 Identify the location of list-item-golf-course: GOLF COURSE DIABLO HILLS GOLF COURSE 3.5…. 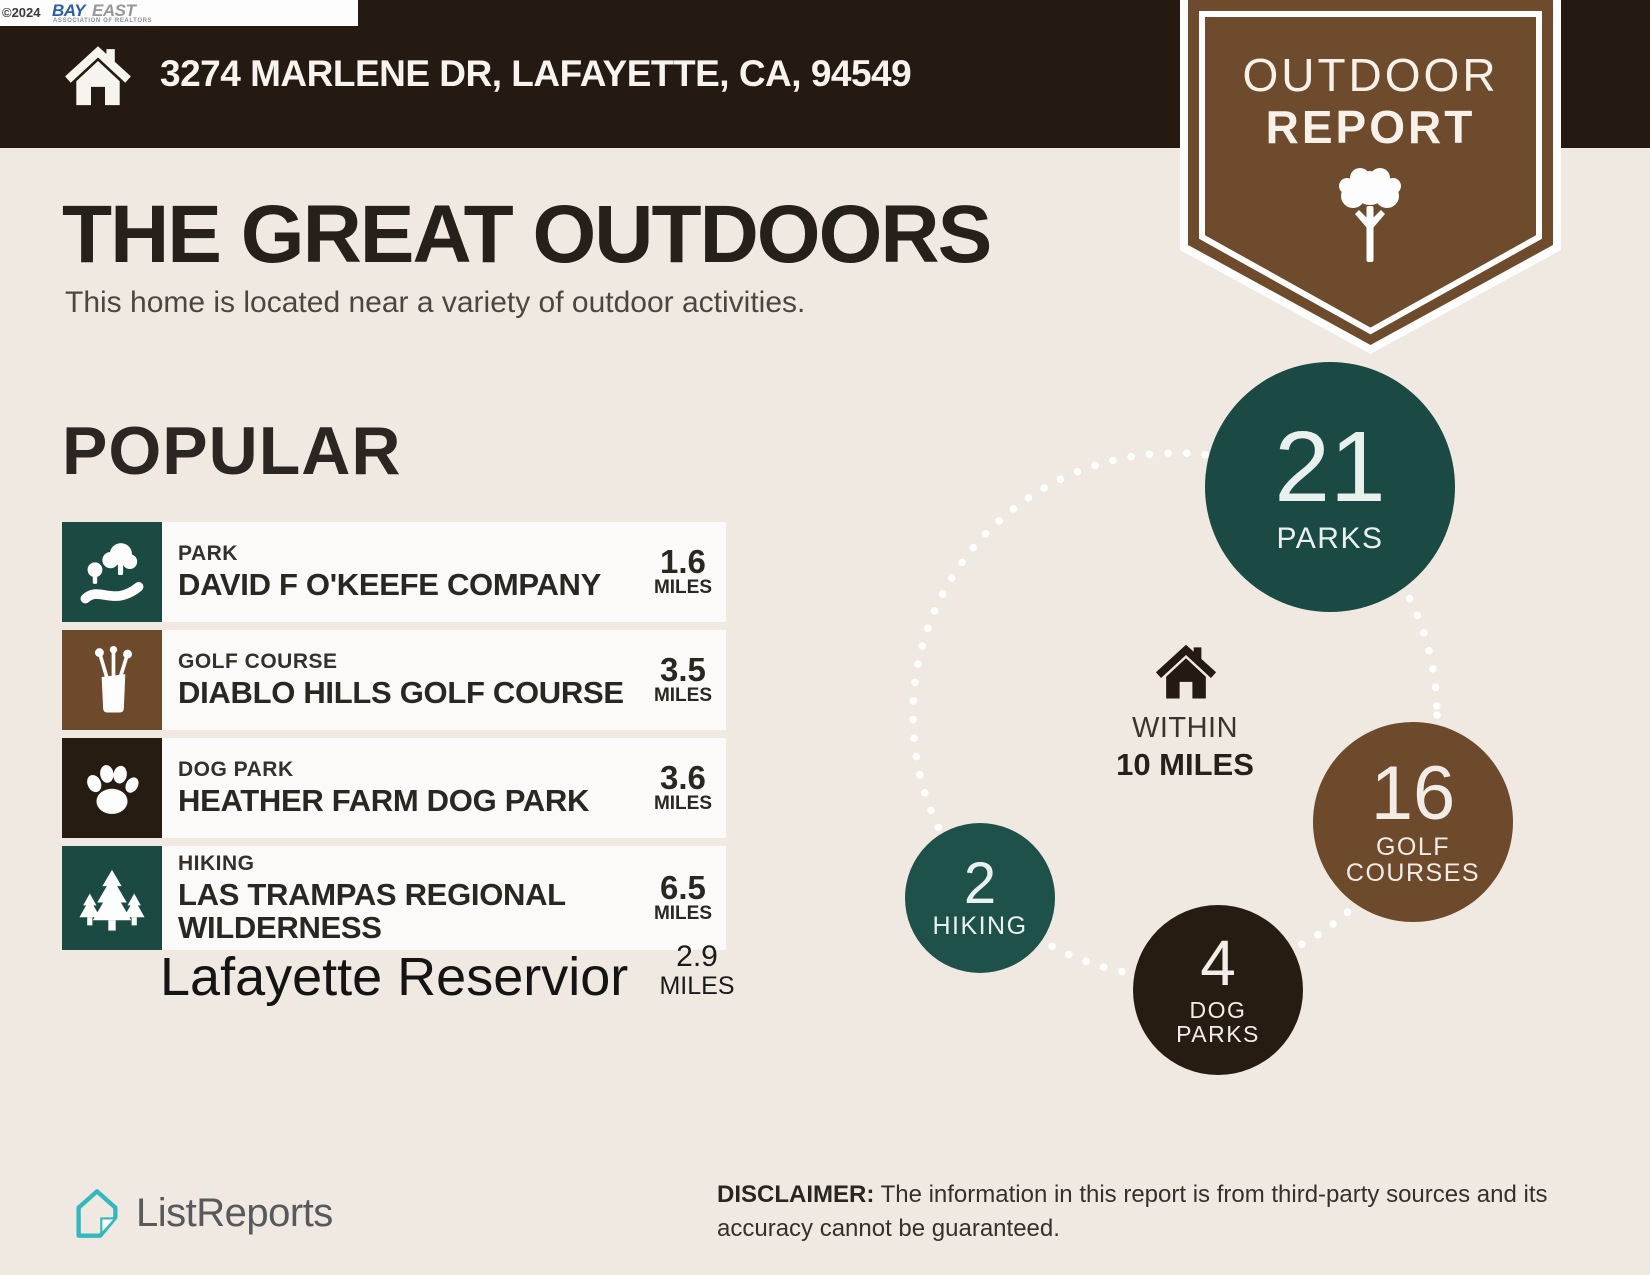
(394, 680).